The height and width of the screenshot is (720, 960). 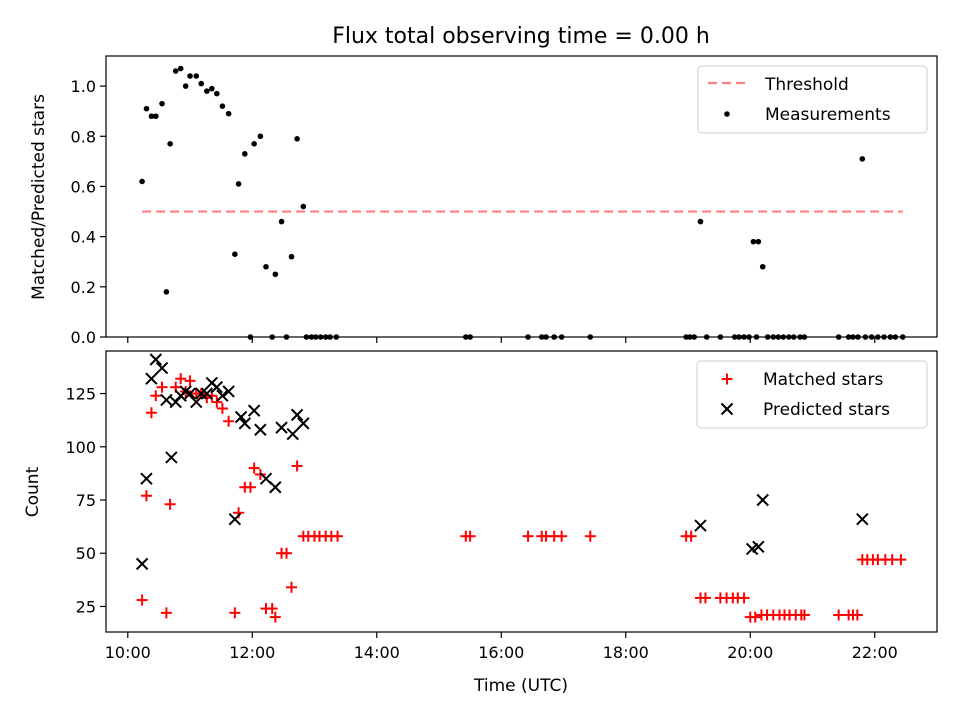 I want to click on ratio-ytick-label: 0.2, so click(x=83, y=287).